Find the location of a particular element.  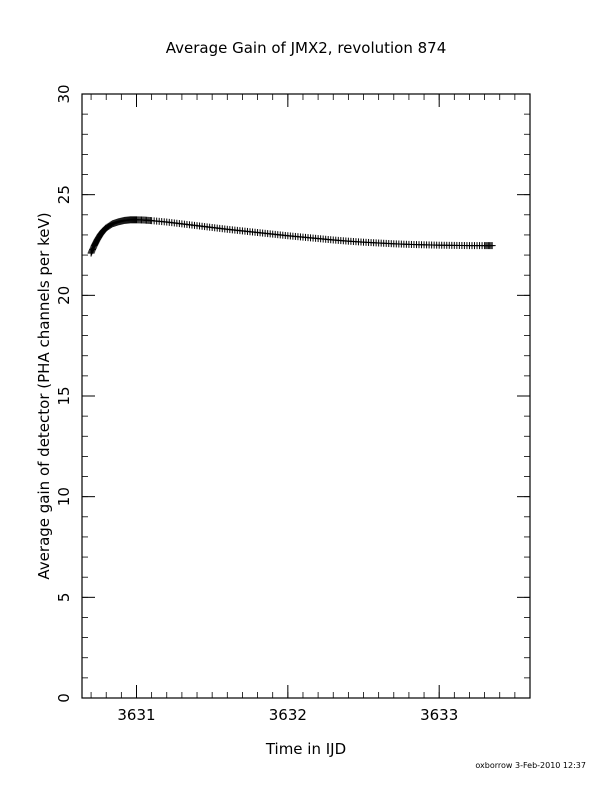

footer-credit: oxborrow 3-Feb-2010 12:37 is located at coordinates (530, 765).